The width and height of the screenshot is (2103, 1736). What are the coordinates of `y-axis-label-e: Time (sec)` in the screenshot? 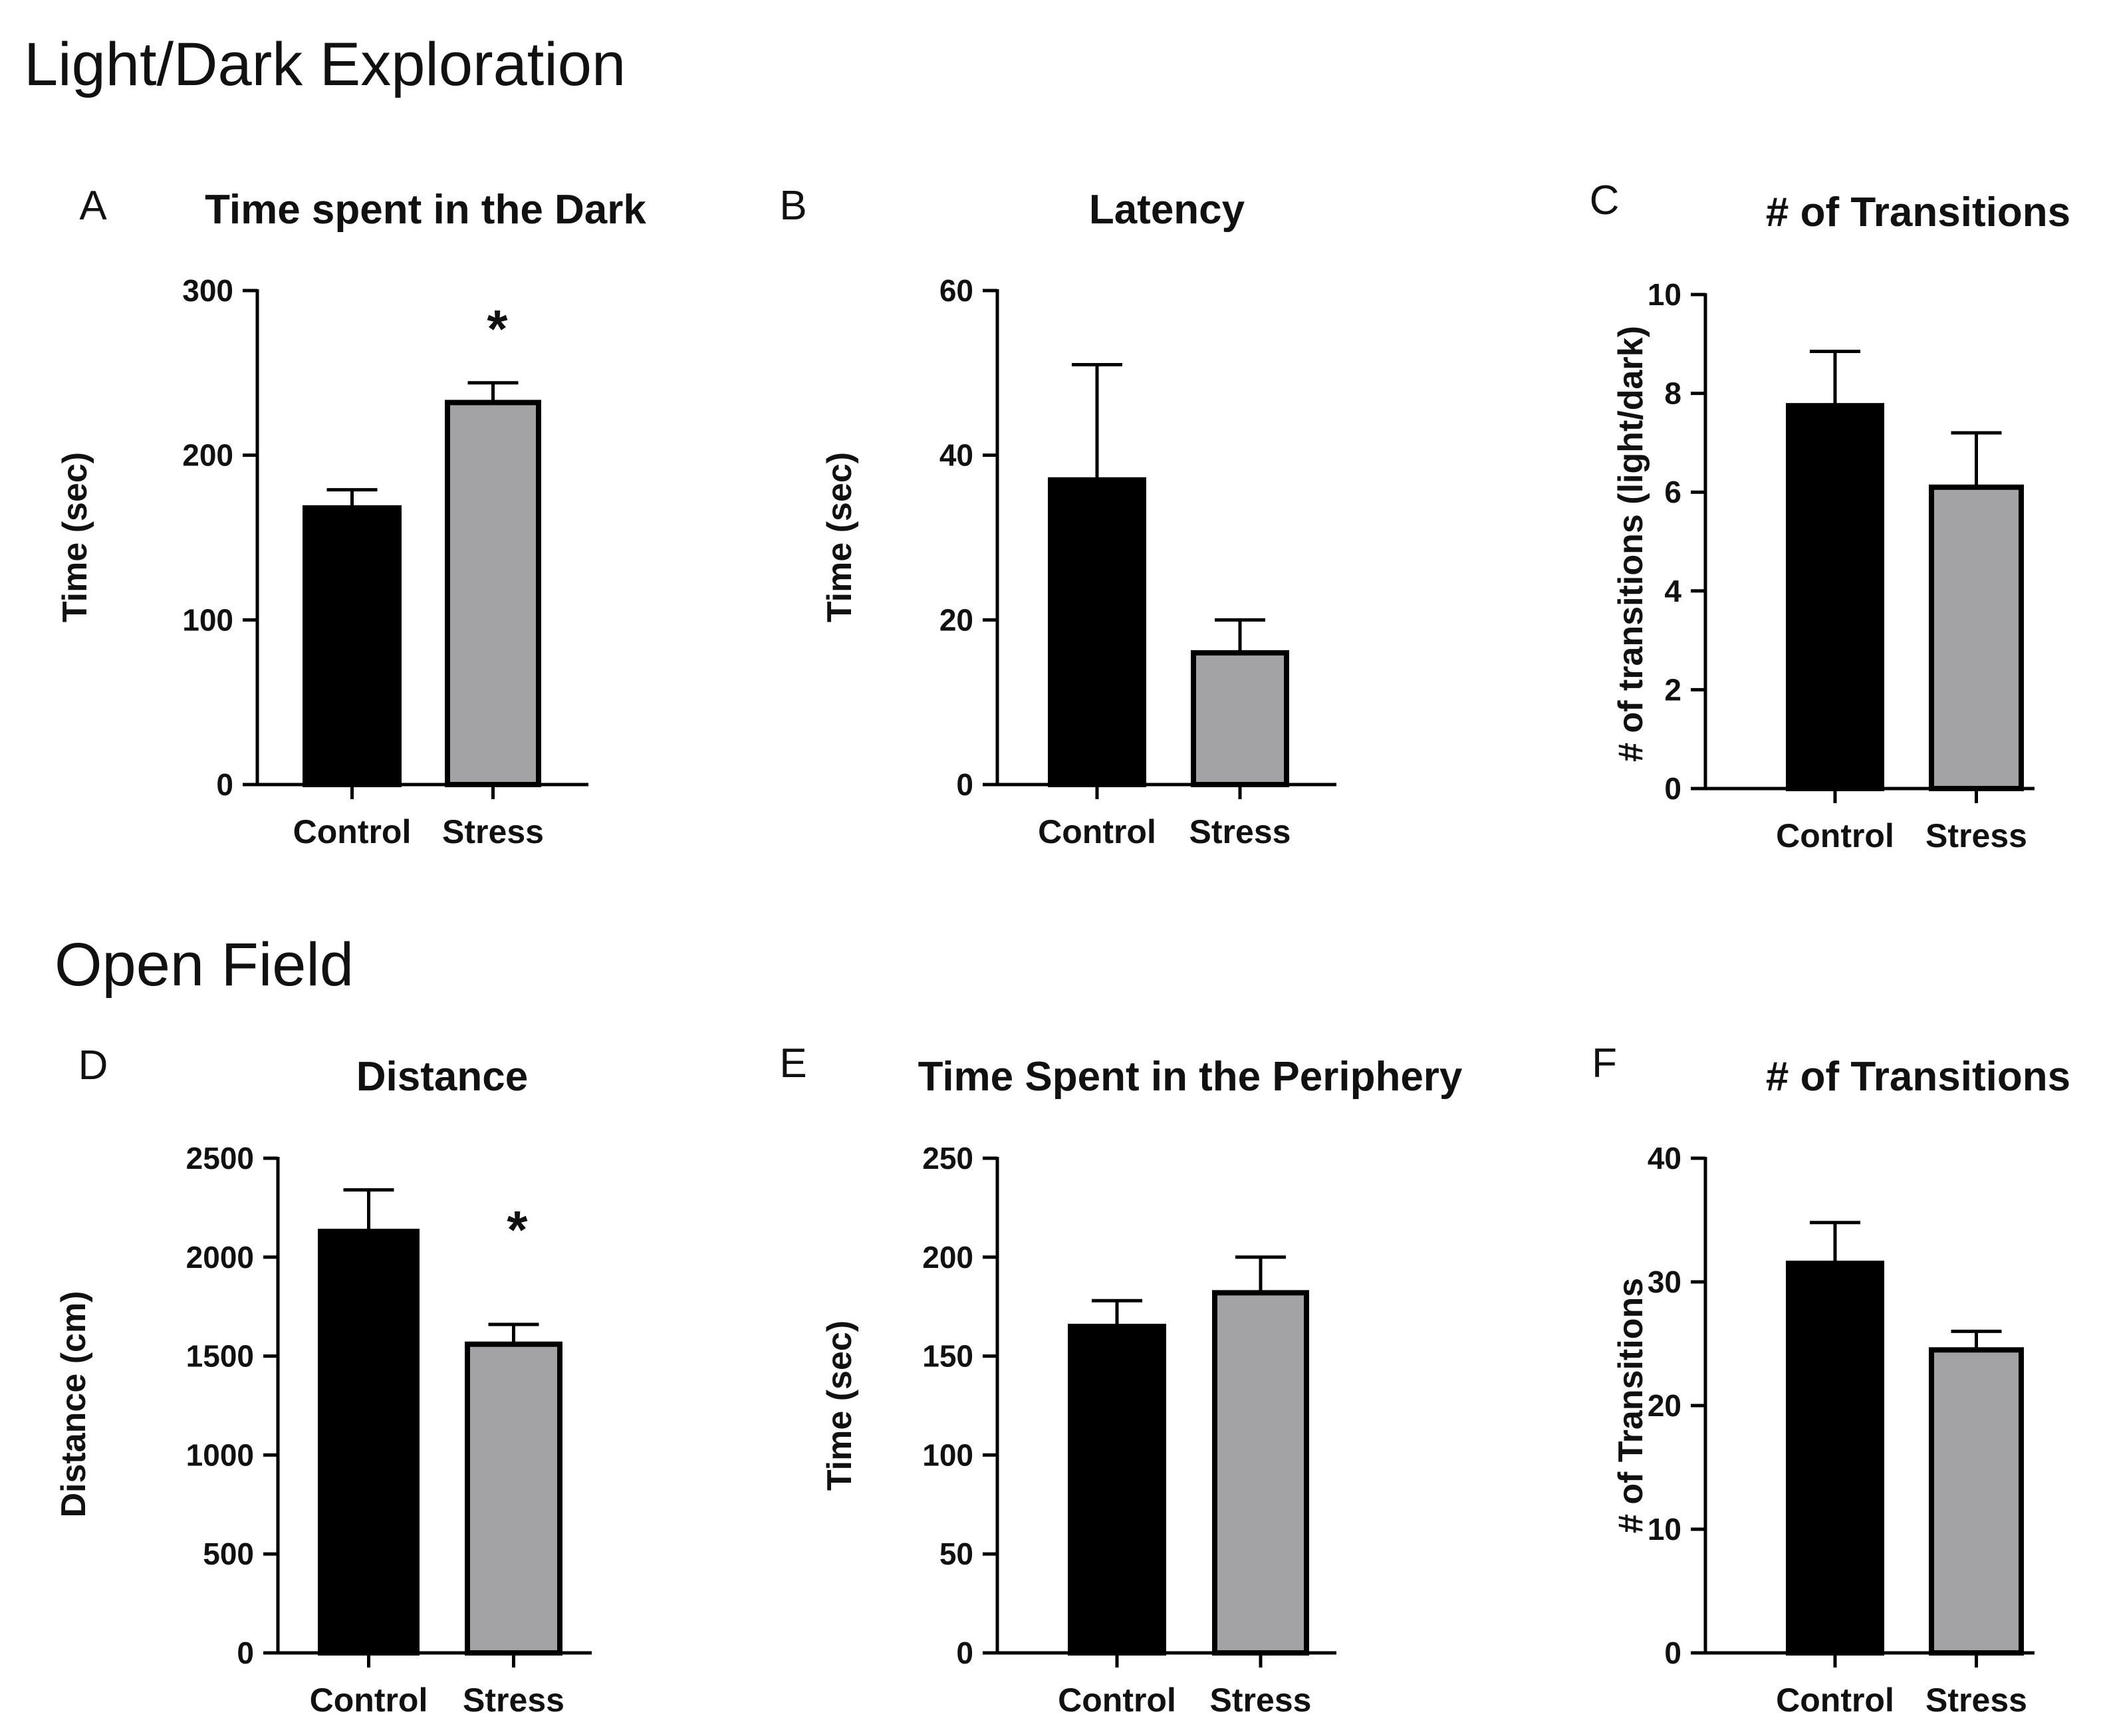 It's located at (839, 1405).